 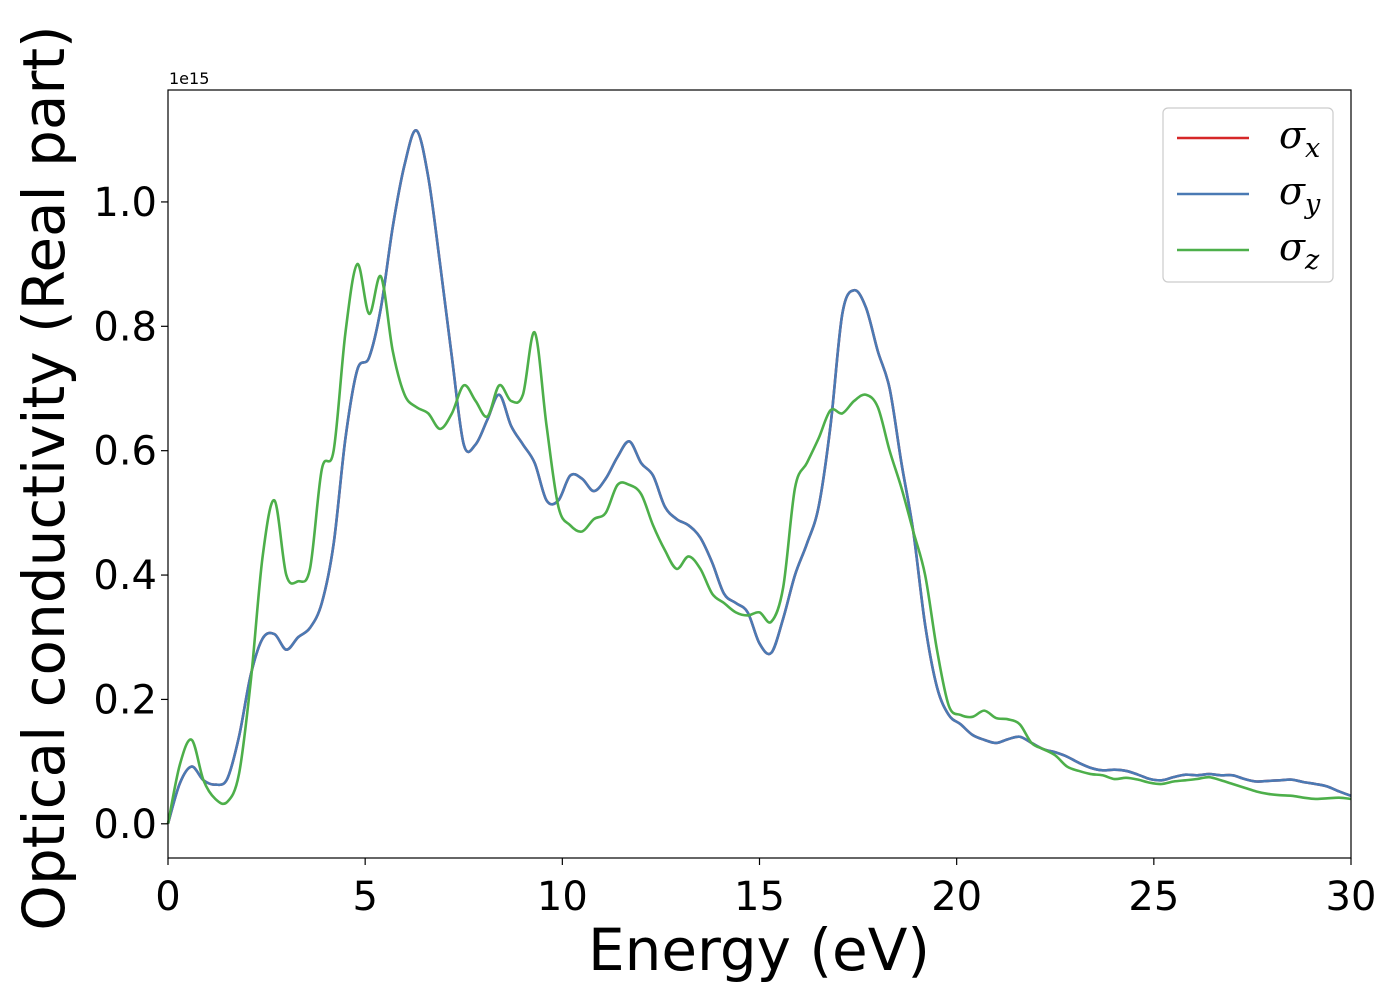 I want to click on y-offset-label: 1e15, so click(x=189, y=78).